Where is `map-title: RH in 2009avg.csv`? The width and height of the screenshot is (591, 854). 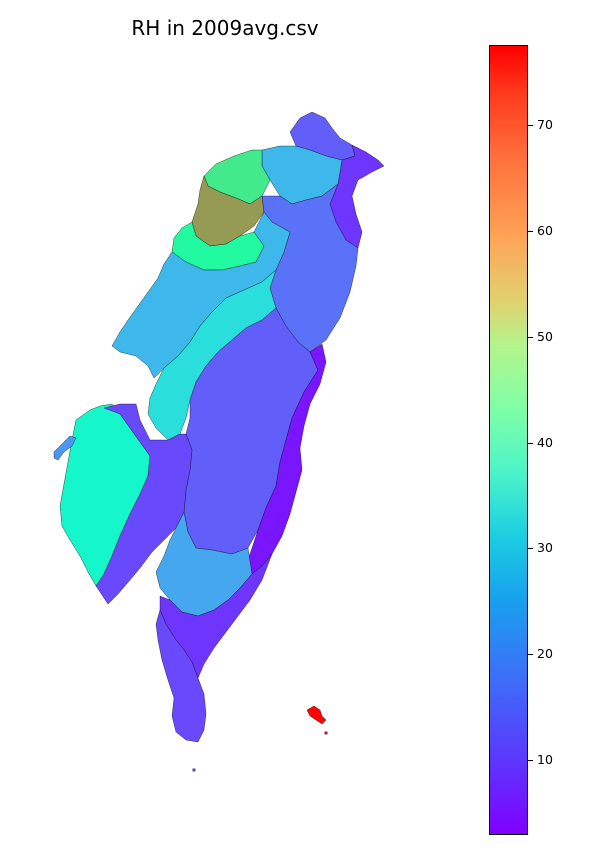 map-title: RH in 2009avg.csv is located at coordinates (225, 28).